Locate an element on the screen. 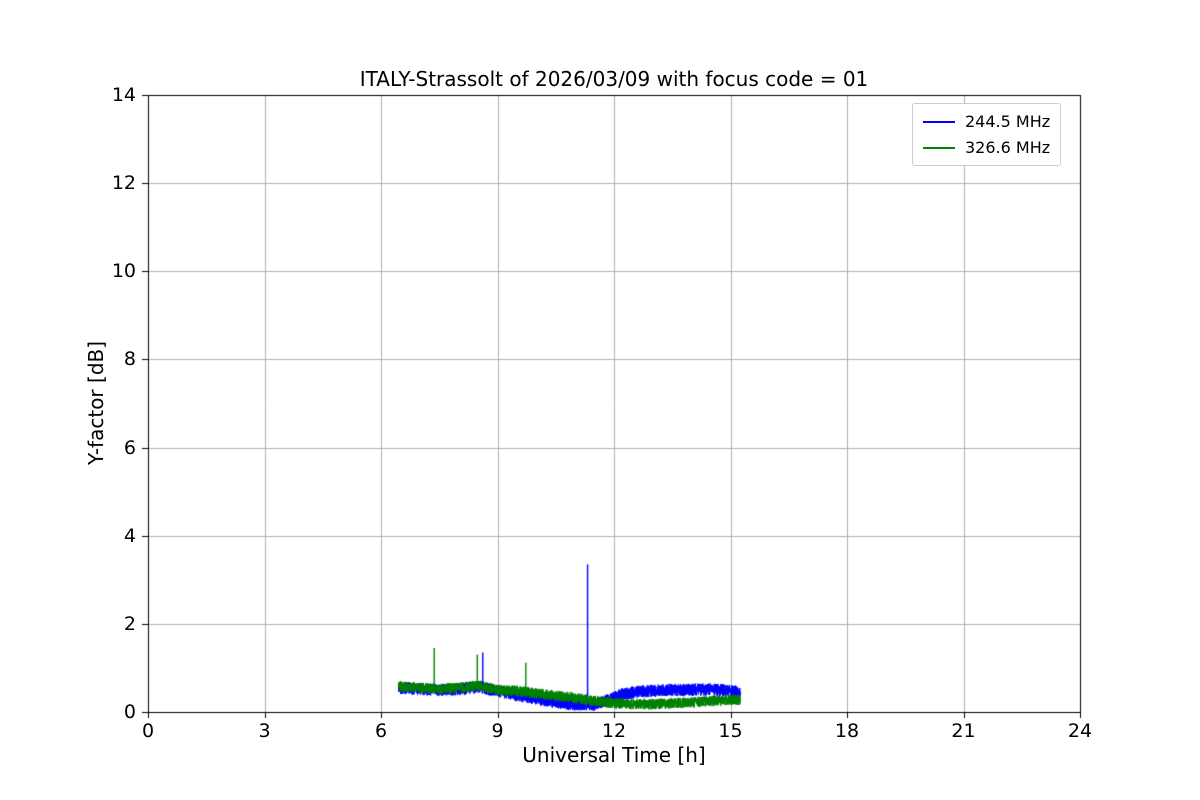  y-tick-label: 12 is located at coordinates (123, 183).